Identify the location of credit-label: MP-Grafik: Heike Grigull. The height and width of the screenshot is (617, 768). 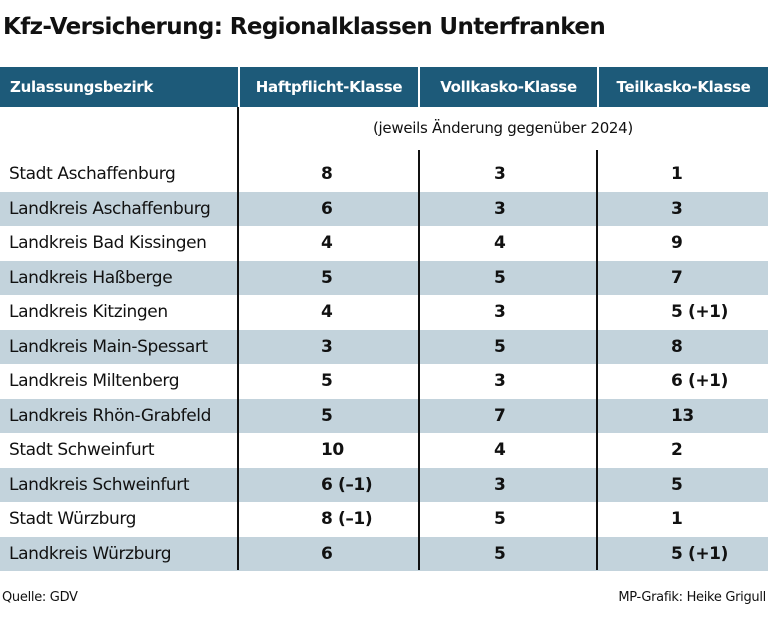
(692, 597).